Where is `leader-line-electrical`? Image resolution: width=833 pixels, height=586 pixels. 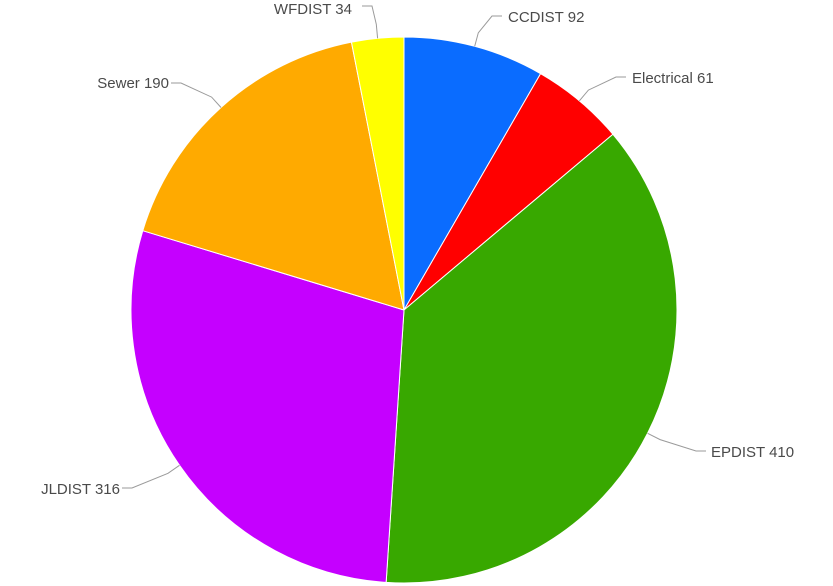 leader-line-electrical is located at coordinates (602, 89).